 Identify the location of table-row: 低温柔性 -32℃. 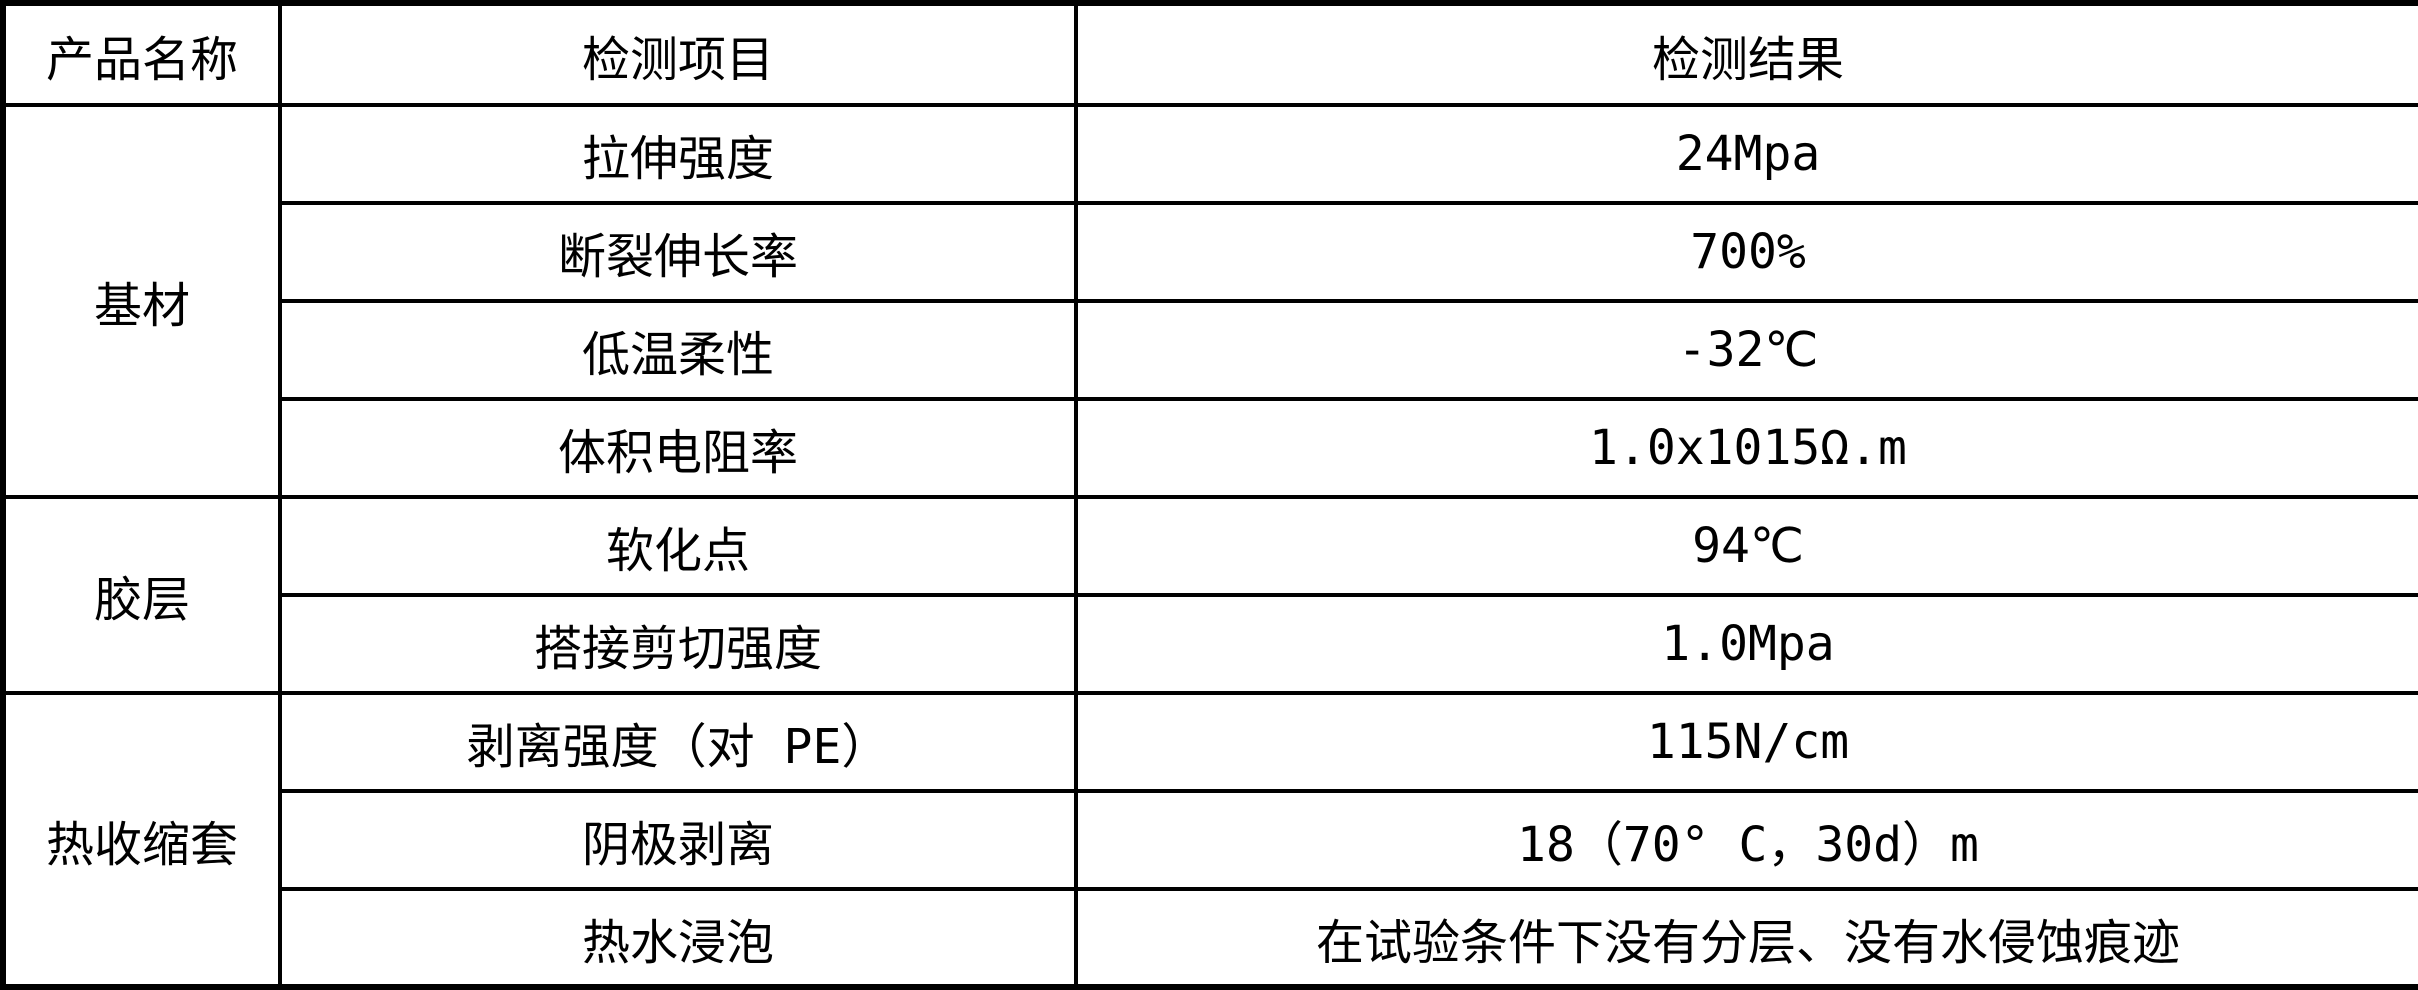
(1210, 350).